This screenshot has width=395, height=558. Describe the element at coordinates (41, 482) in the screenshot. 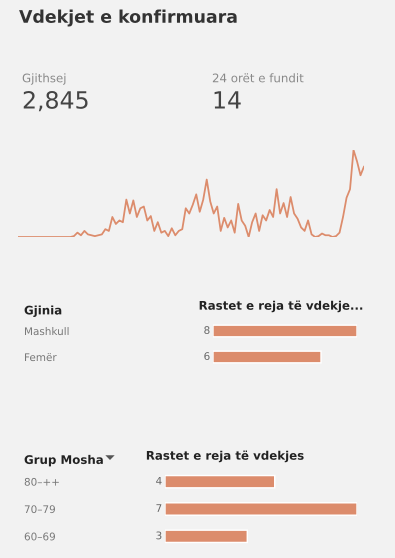

I see `y-tick-label: 80–++` at that location.